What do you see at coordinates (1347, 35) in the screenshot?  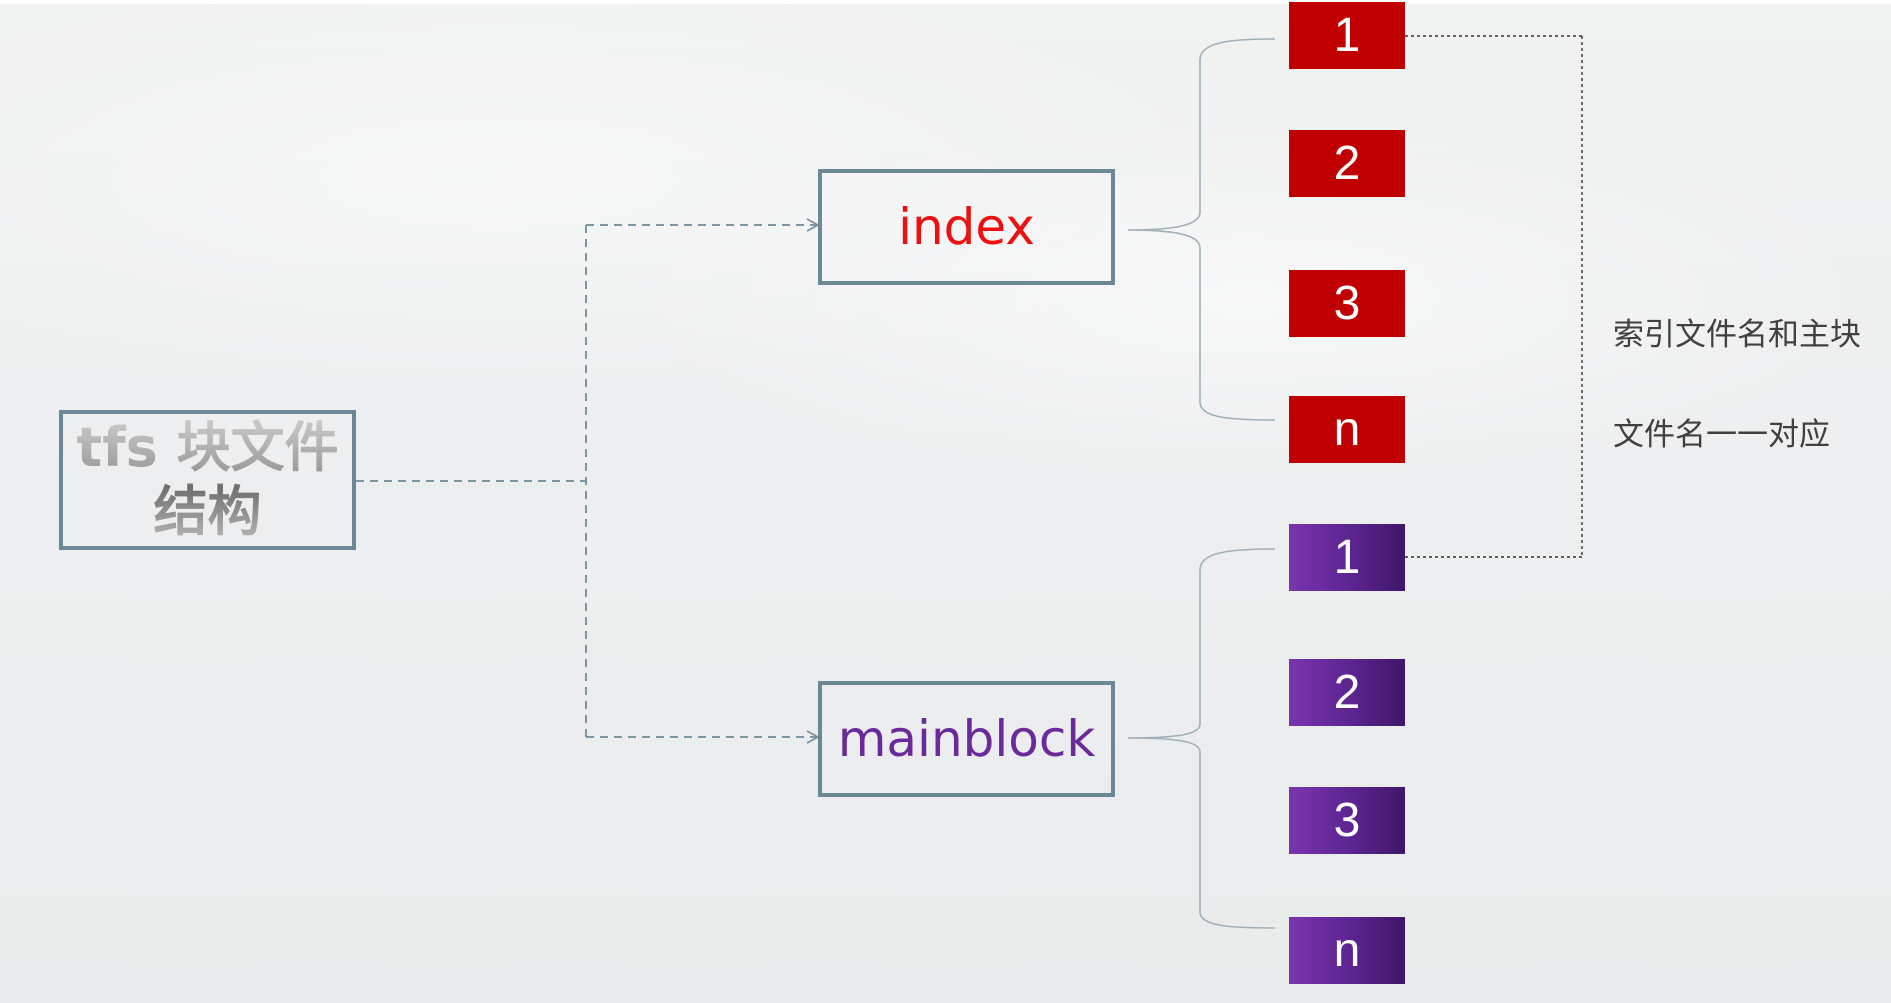 I see `index-item-1: 1` at bounding box center [1347, 35].